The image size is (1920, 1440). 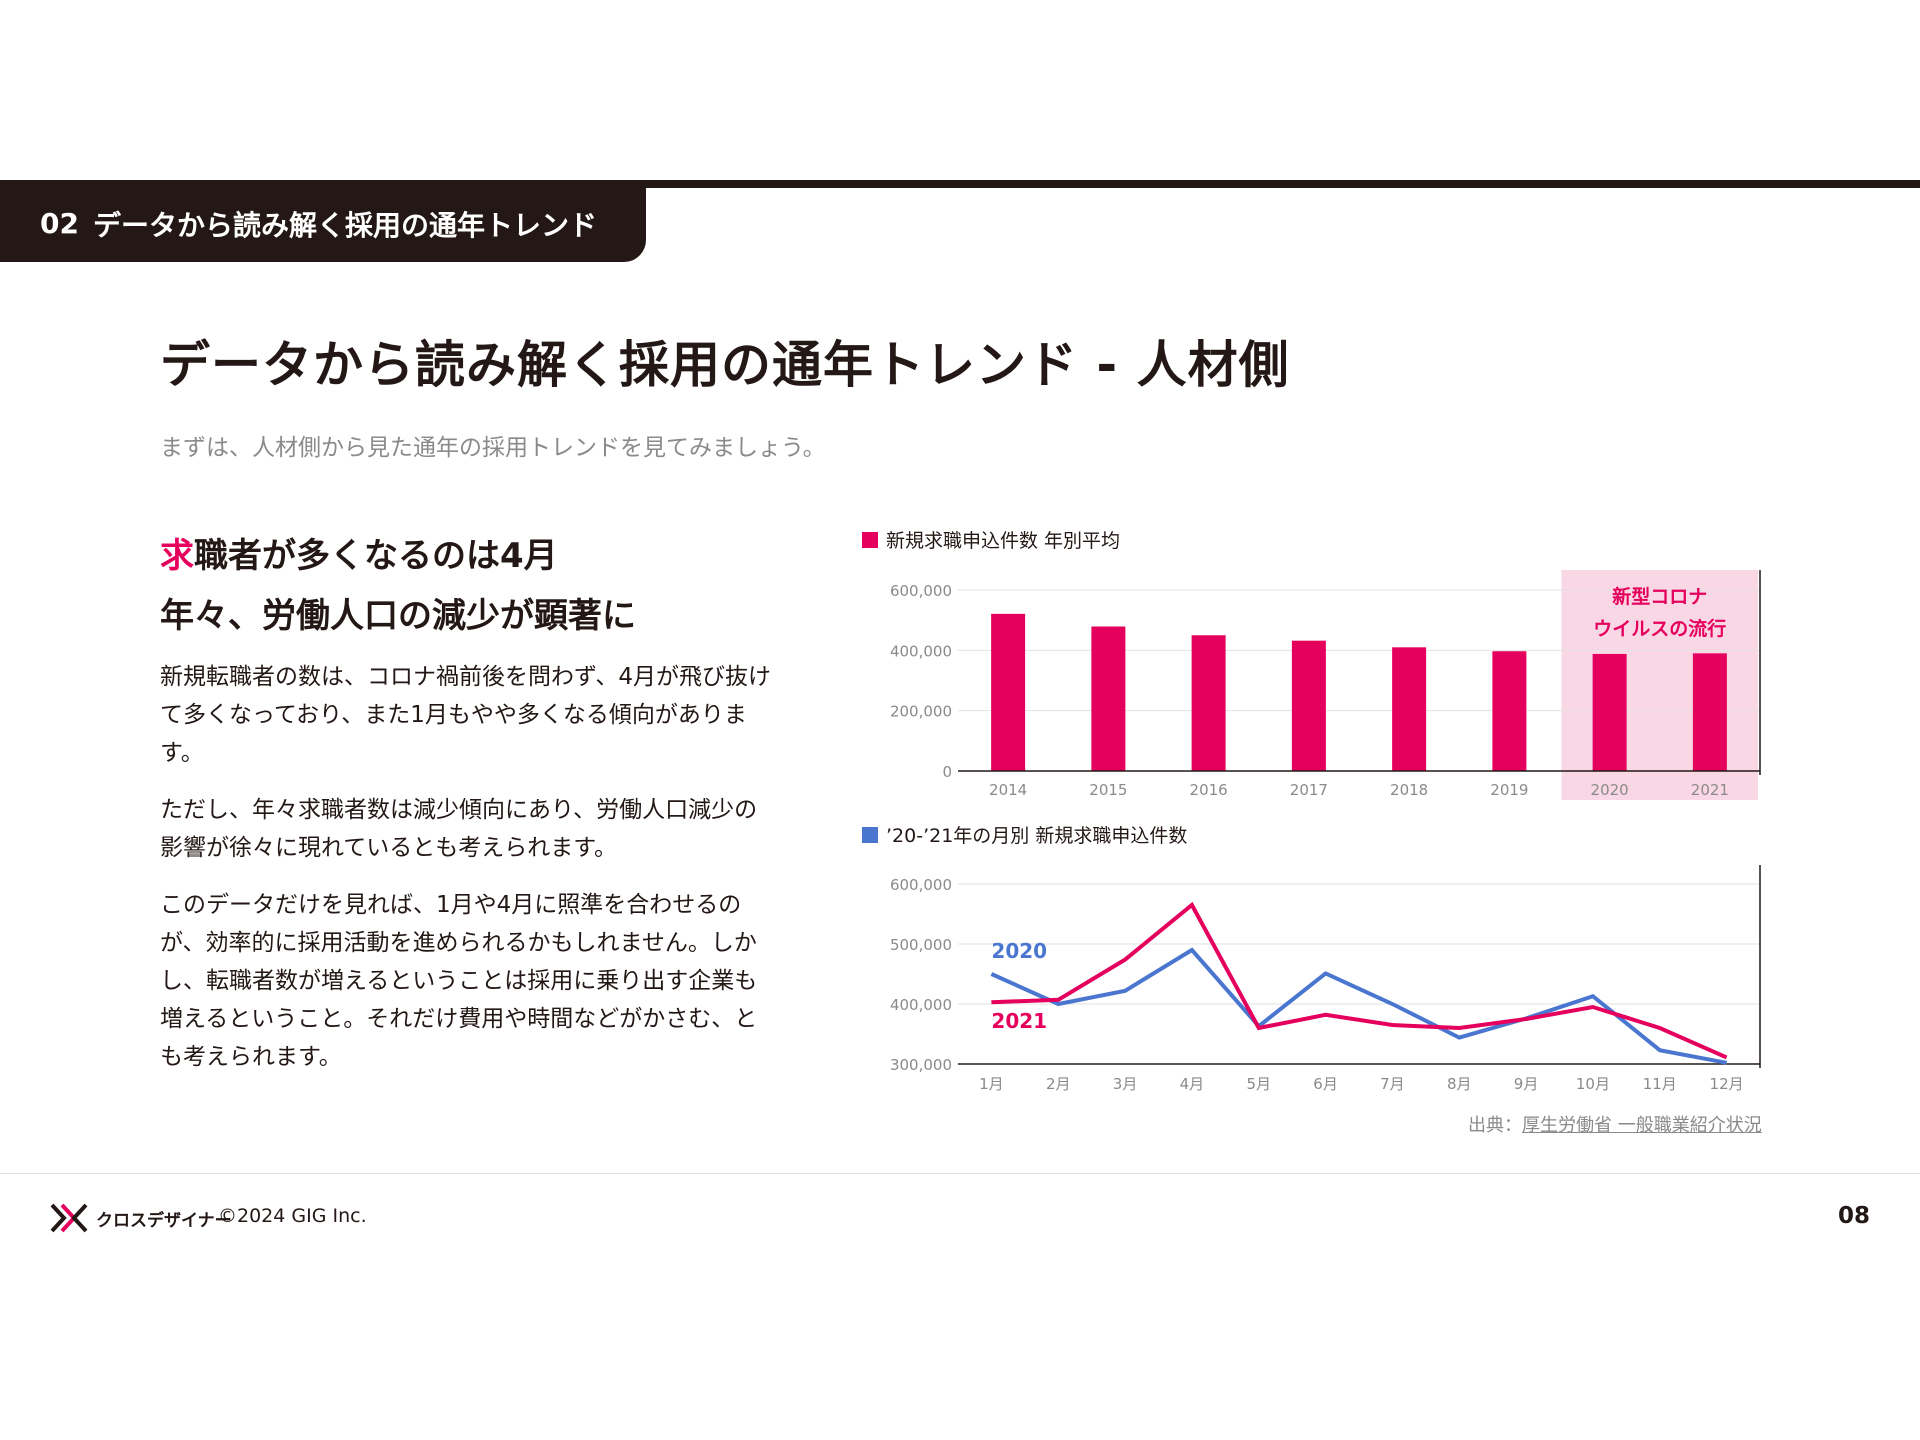 I want to click on line-xtick-label: 5月, so click(x=1258, y=1084).